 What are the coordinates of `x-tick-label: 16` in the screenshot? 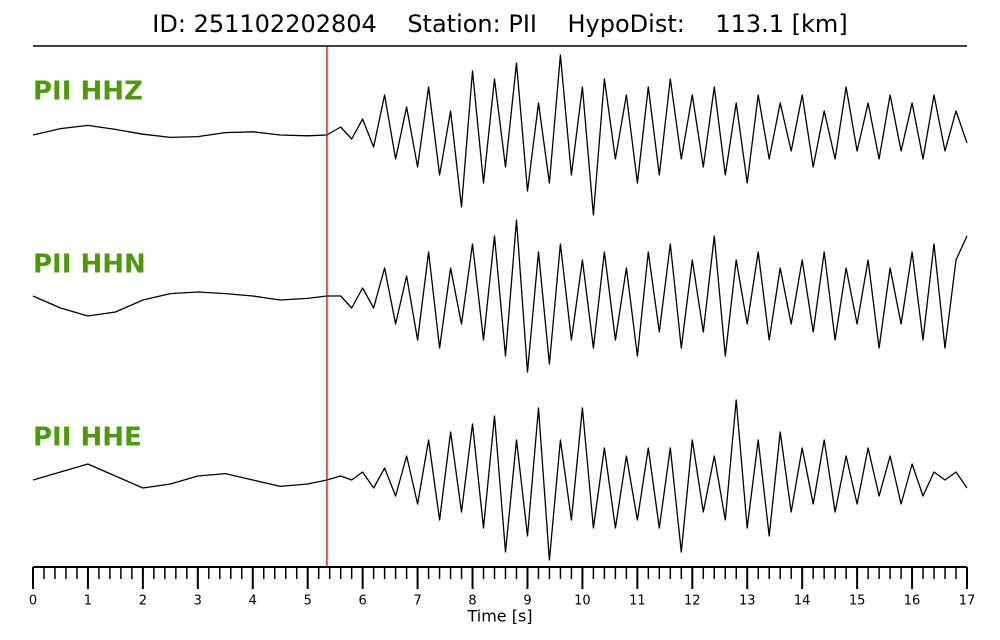 It's located at (912, 601).